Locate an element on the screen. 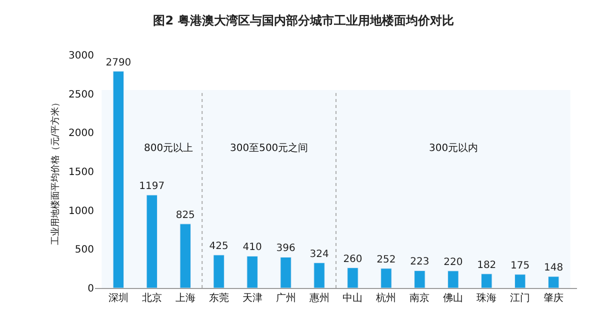 The image size is (607, 323). x-tick-label: 惠州 is located at coordinates (319, 298).